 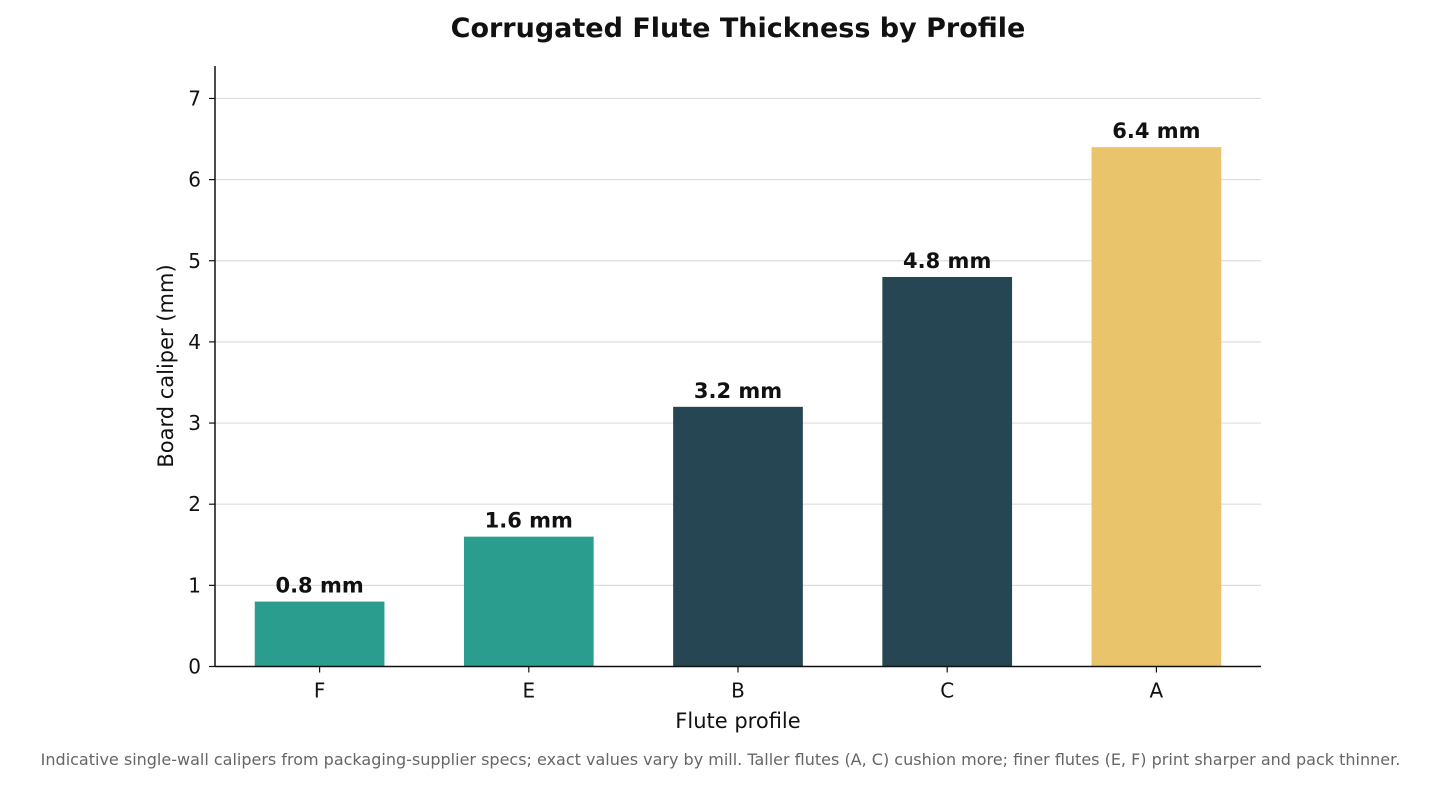 What do you see at coordinates (529, 521) in the screenshot?
I see `bar-value-label: 1.6 mm` at bounding box center [529, 521].